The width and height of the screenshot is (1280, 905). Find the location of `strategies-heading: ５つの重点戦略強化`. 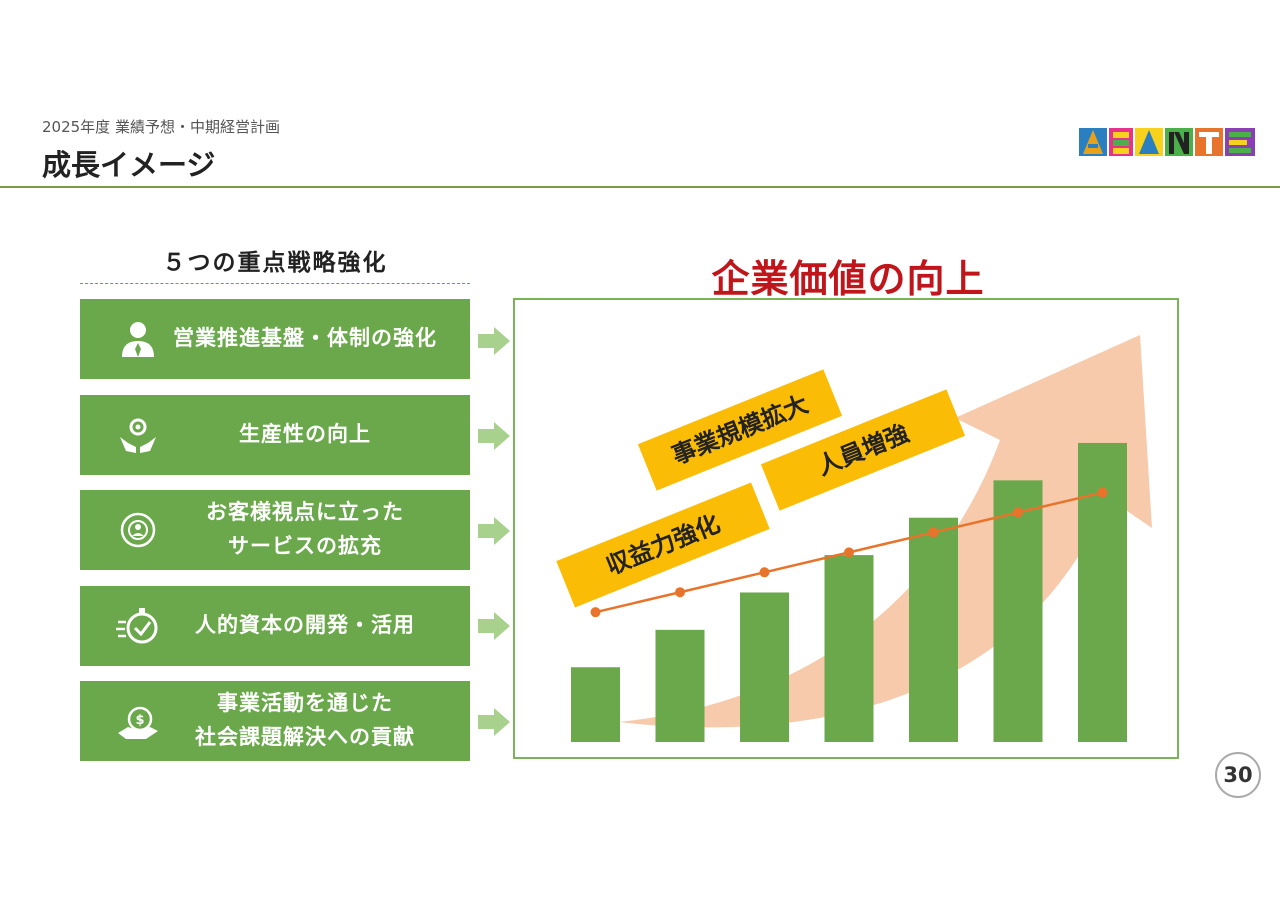

strategies-heading: ５つの重点戦略強化 is located at coordinates (275, 263).